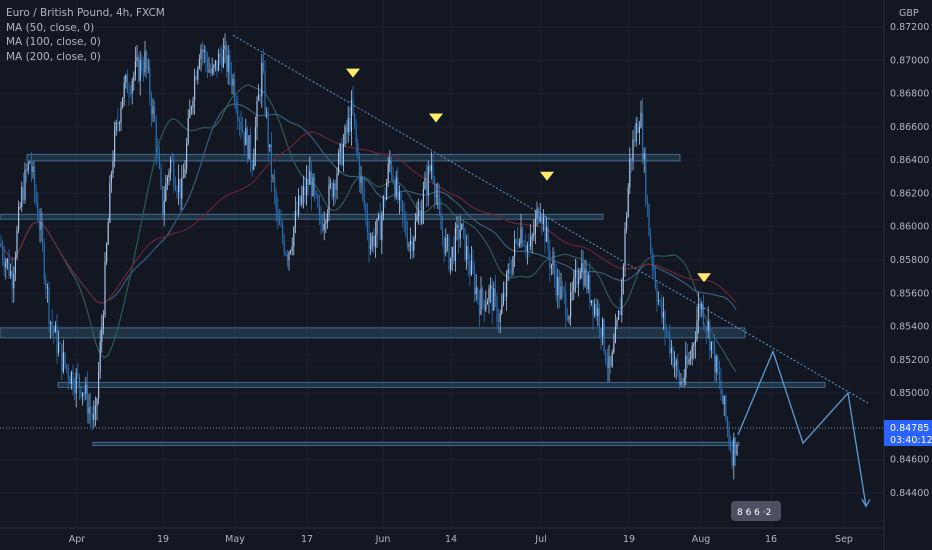  What do you see at coordinates (908, 433) in the screenshot?
I see `price-tag: 0.84785 03:40:12` at bounding box center [908, 433].